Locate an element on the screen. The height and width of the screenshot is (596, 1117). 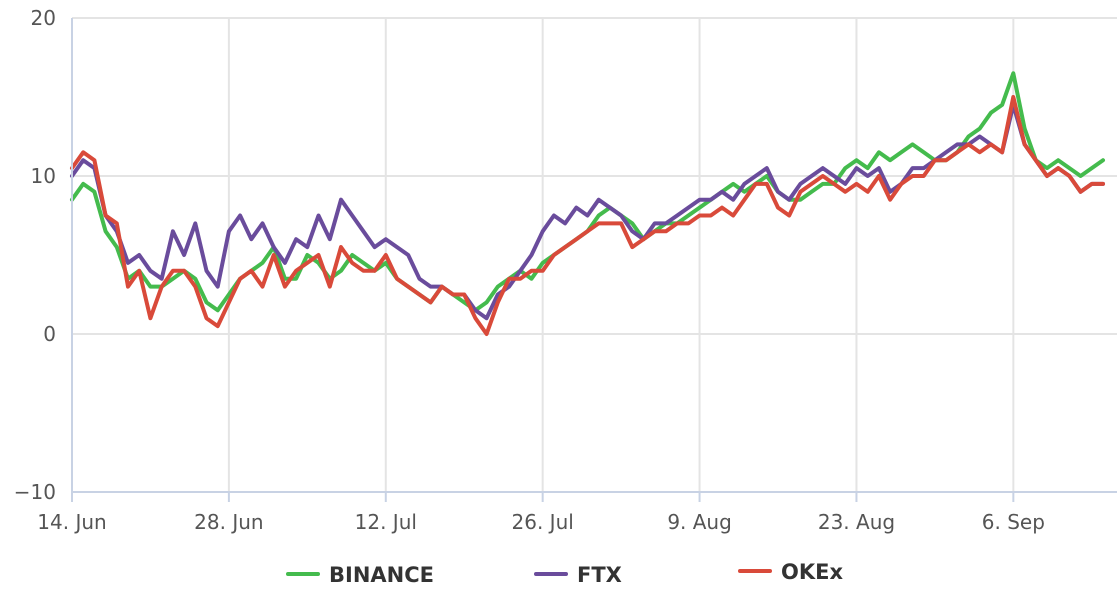
y-tick-label: 0 is located at coordinates (49, 334).